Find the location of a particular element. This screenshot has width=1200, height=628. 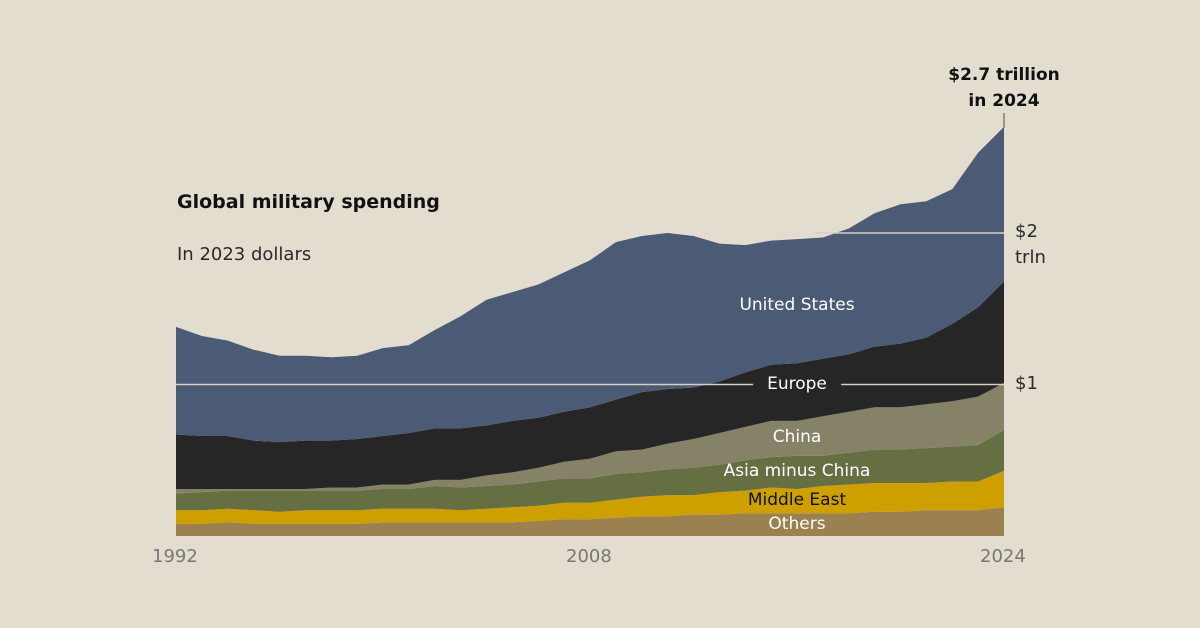

total-annotation: $2.7 trillion in 2024 is located at coordinates (1004, 88).